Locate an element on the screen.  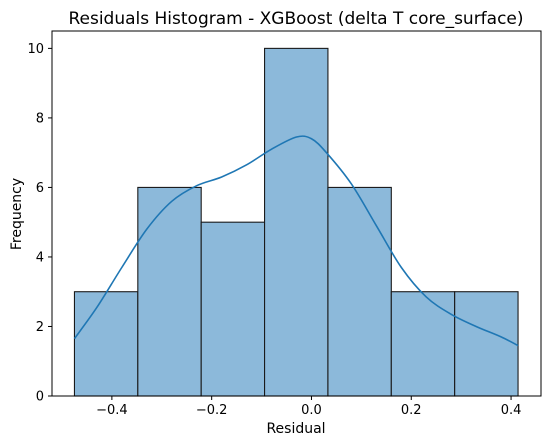
x-tick-label: −0.4 is located at coordinates (112, 410).